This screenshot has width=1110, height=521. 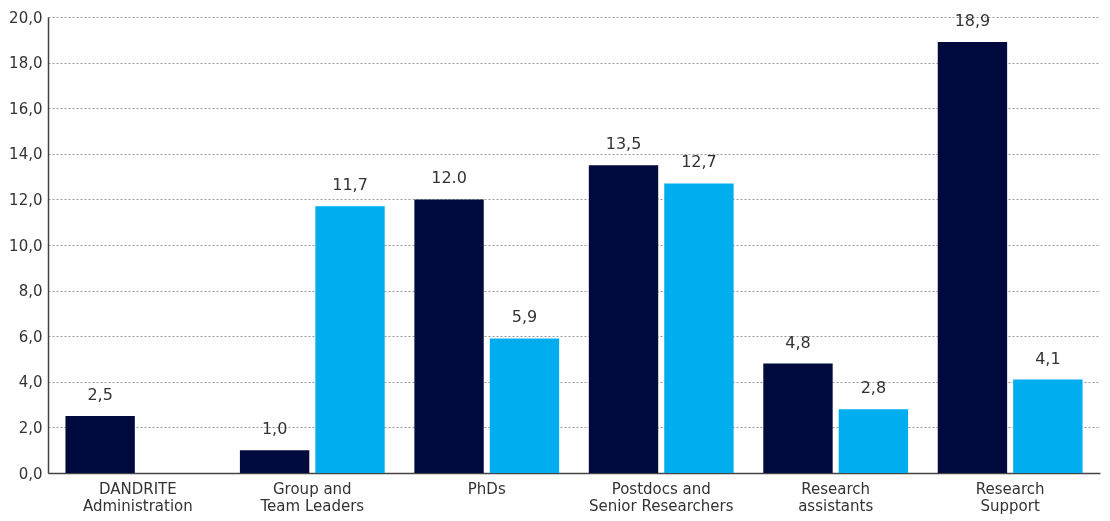 I want to click on y-tick-label: 16,0, so click(x=26, y=108).